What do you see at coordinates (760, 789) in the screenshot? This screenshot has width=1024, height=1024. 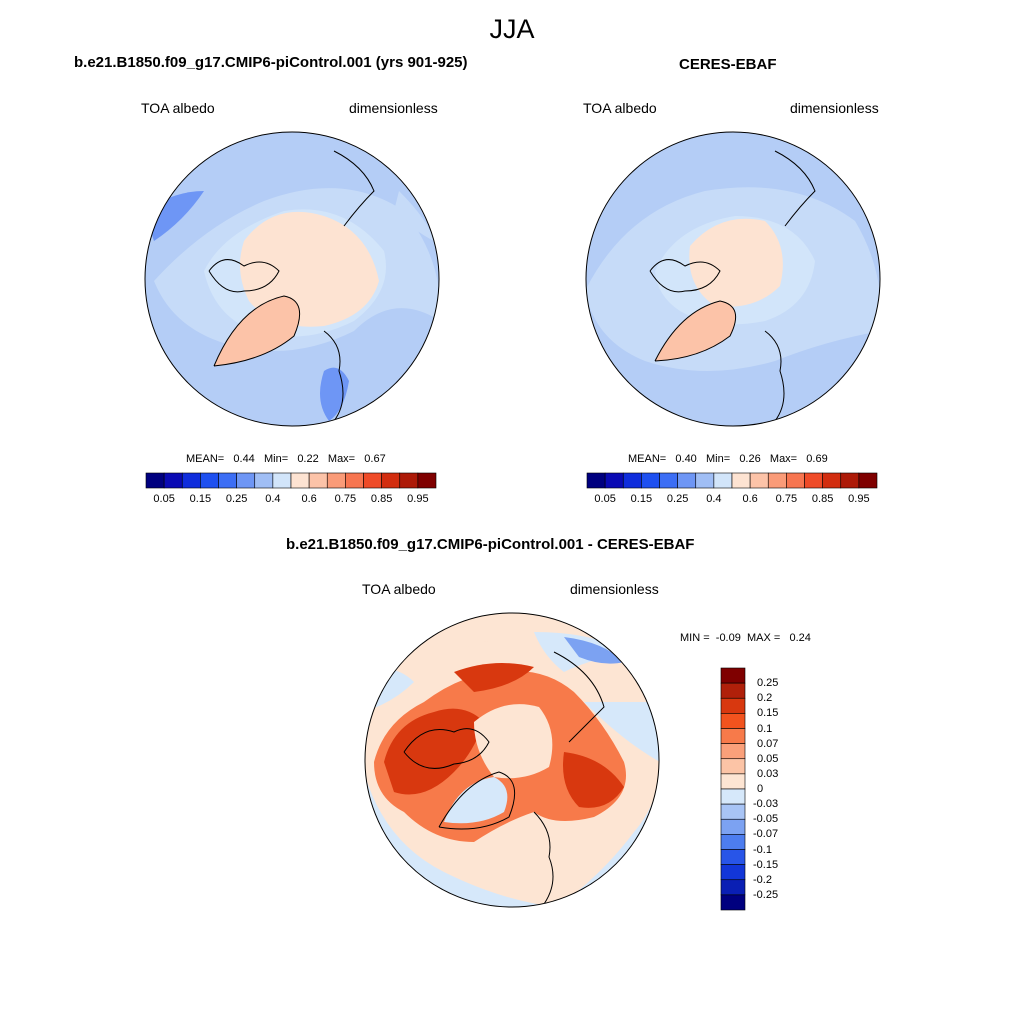 I see `colorbar-tick-label: 0` at bounding box center [760, 789].